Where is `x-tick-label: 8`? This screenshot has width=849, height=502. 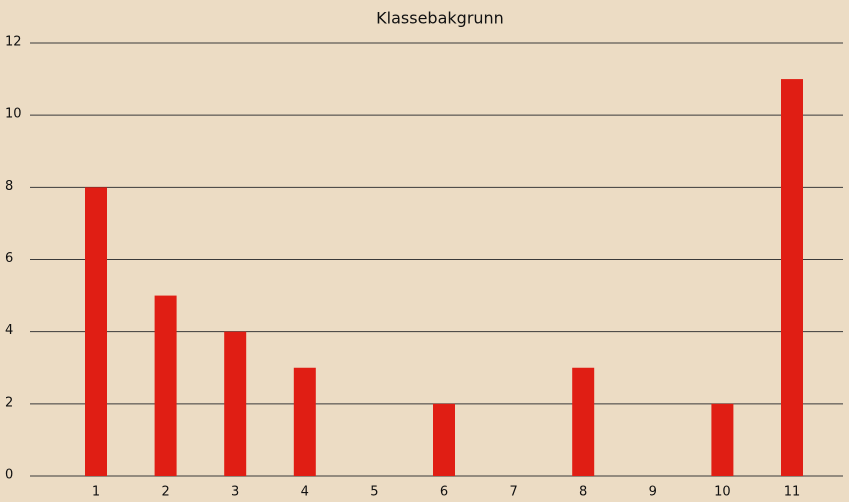 x-tick-label: 8 is located at coordinates (583, 492).